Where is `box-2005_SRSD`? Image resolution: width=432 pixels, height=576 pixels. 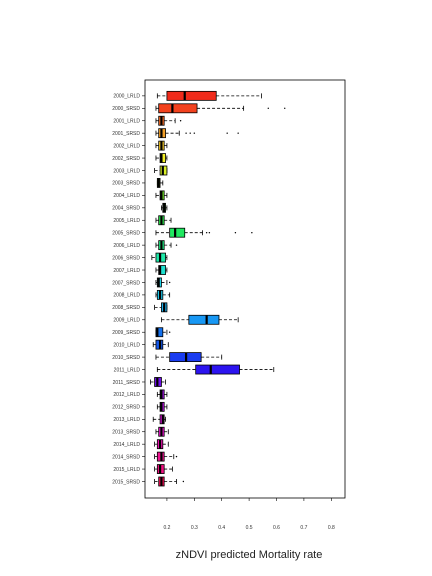
box-2005_SRSD is located at coordinates (204, 232).